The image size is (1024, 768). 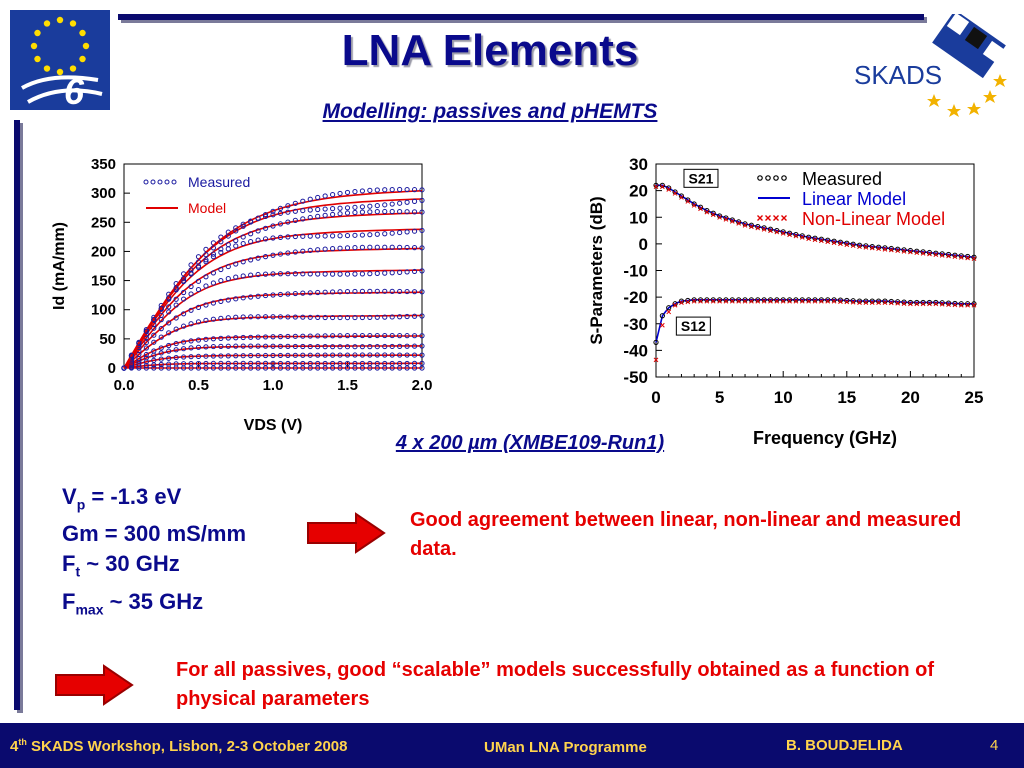 What do you see at coordinates (854, 199) in the screenshot?
I see `legend-linear-label: Linear Model` at bounding box center [854, 199].